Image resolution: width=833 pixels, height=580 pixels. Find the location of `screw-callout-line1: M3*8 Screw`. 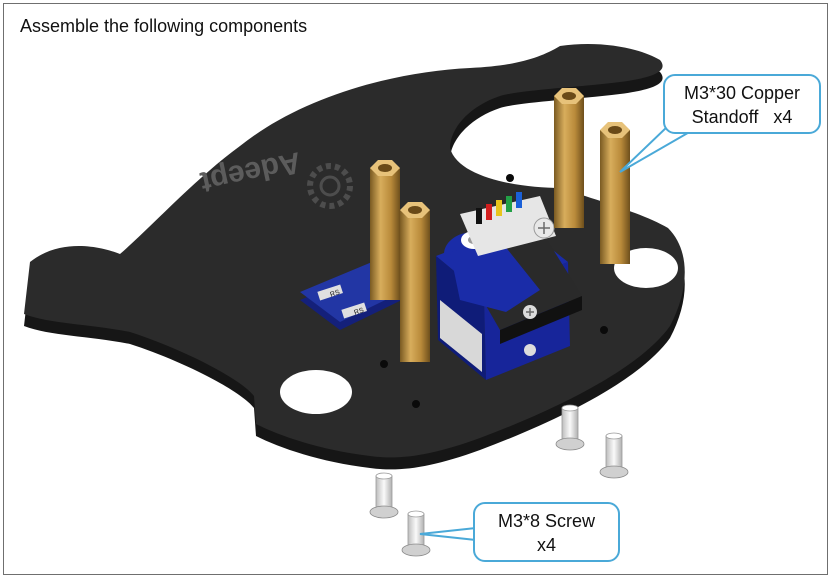

screw-callout-line1: M3*8 Screw is located at coordinates (546, 521).